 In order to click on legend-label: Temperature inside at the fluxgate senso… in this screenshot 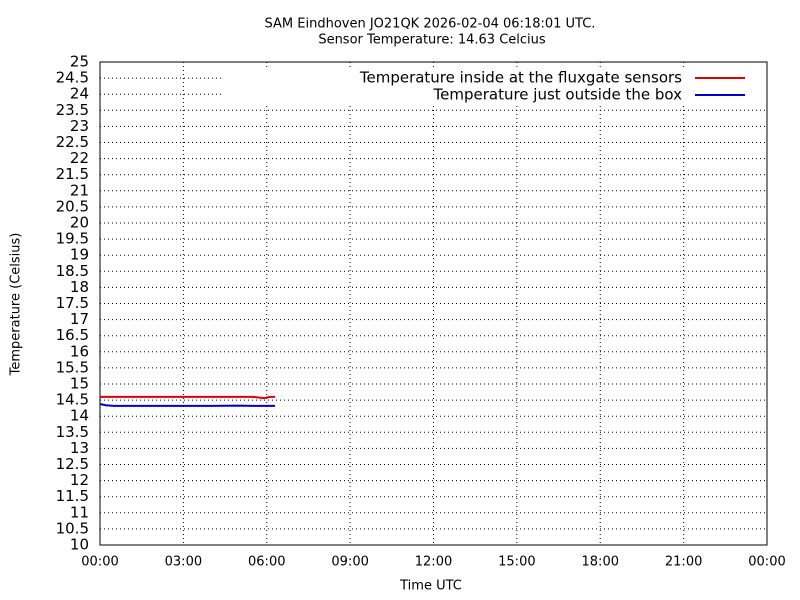, I will do `click(520, 78)`.